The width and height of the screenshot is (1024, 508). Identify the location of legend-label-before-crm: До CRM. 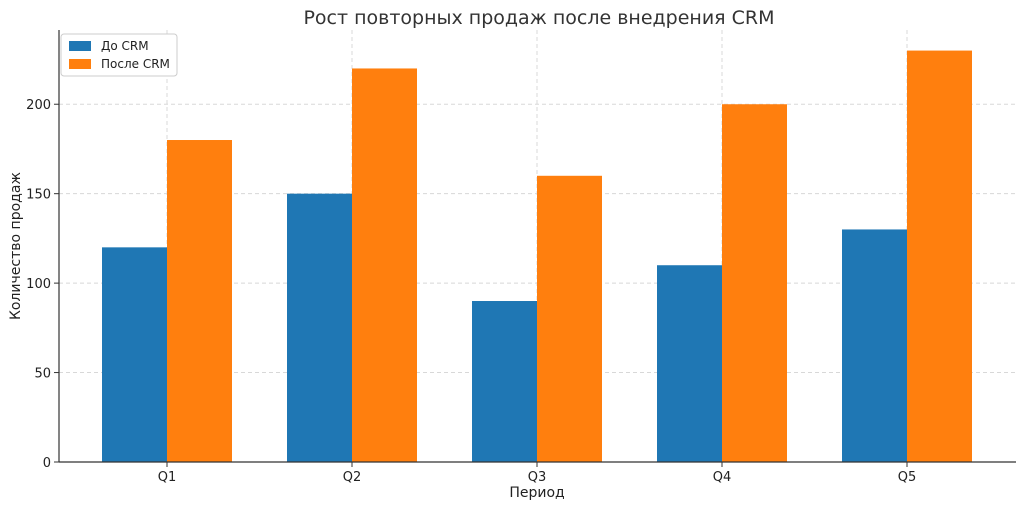
(125, 46).